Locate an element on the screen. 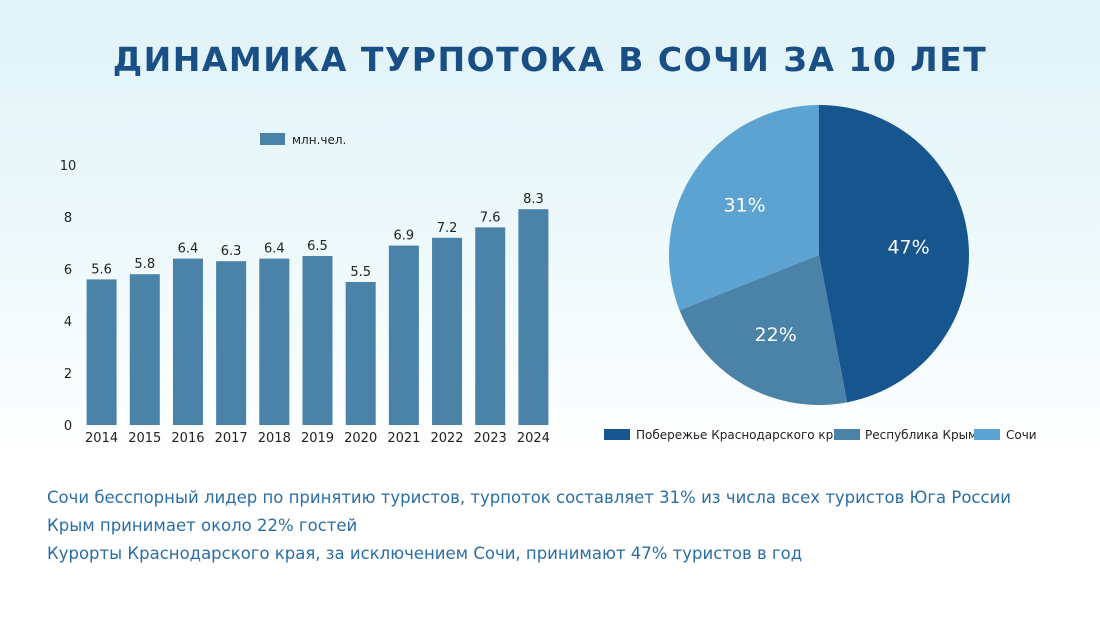 The image size is (1100, 619). y-tick-label: 0 is located at coordinates (68, 426).